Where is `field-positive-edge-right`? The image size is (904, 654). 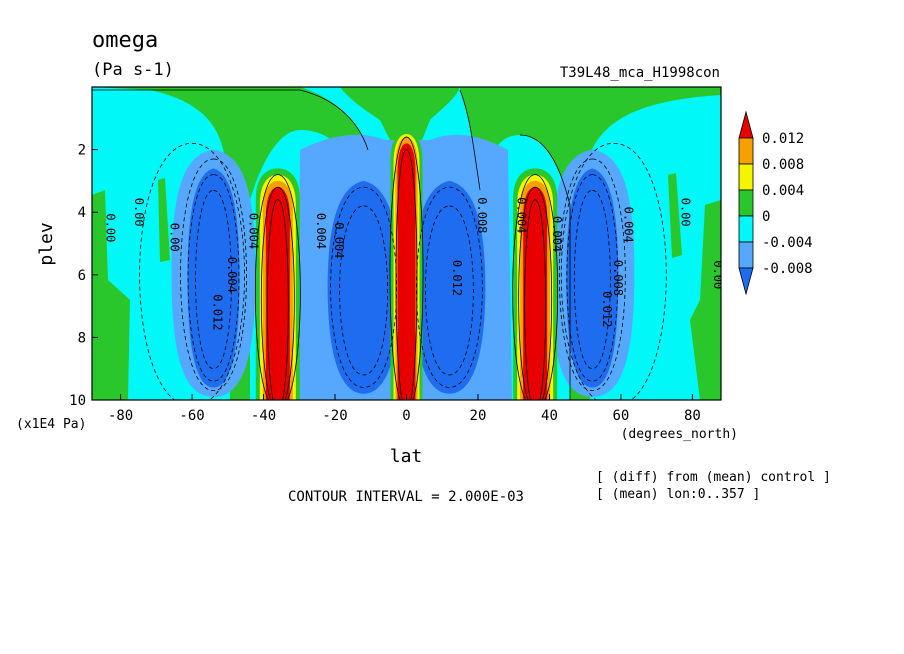
field-positive-edge-right is located at coordinates (705, 300).